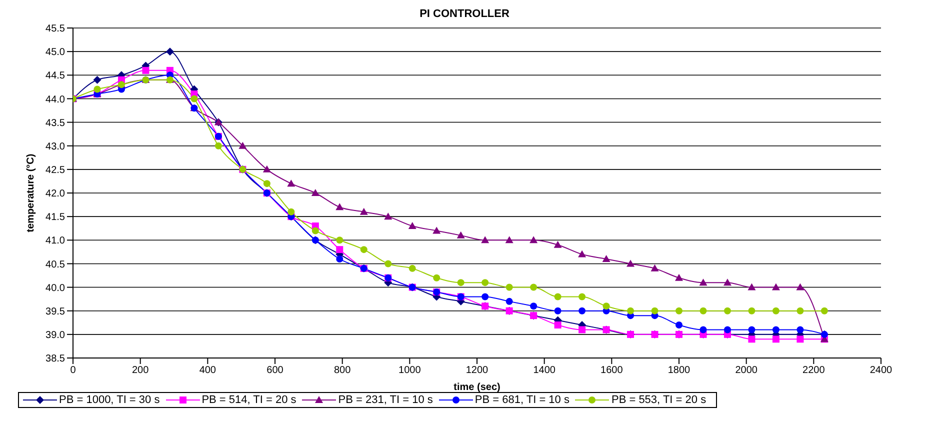 This screenshot has height=422, width=929. Describe the element at coordinates (56, 170) in the screenshot. I see `y-tick-label: 42.5` at that location.